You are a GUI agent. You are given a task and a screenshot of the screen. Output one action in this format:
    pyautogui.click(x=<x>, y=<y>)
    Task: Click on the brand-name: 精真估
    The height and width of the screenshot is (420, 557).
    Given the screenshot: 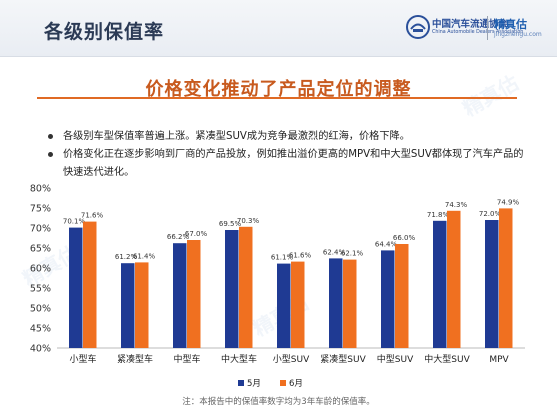 What is the action you would take?
    pyautogui.click(x=510, y=24)
    